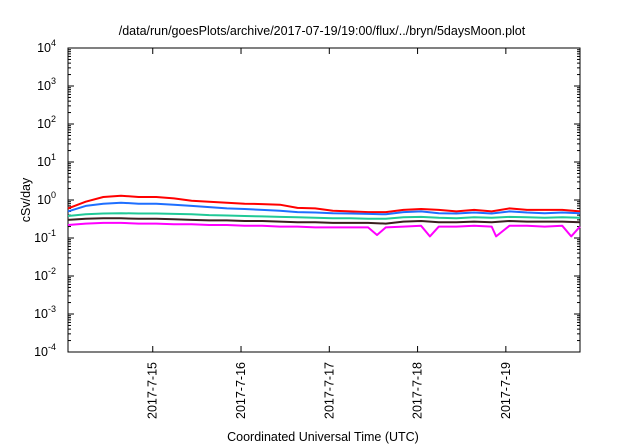 The height and width of the screenshot is (448, 640). Describe the element at coordinates (241, 390) in the screenshot. I see `x-tick-label: 2017-7-16` at that location.